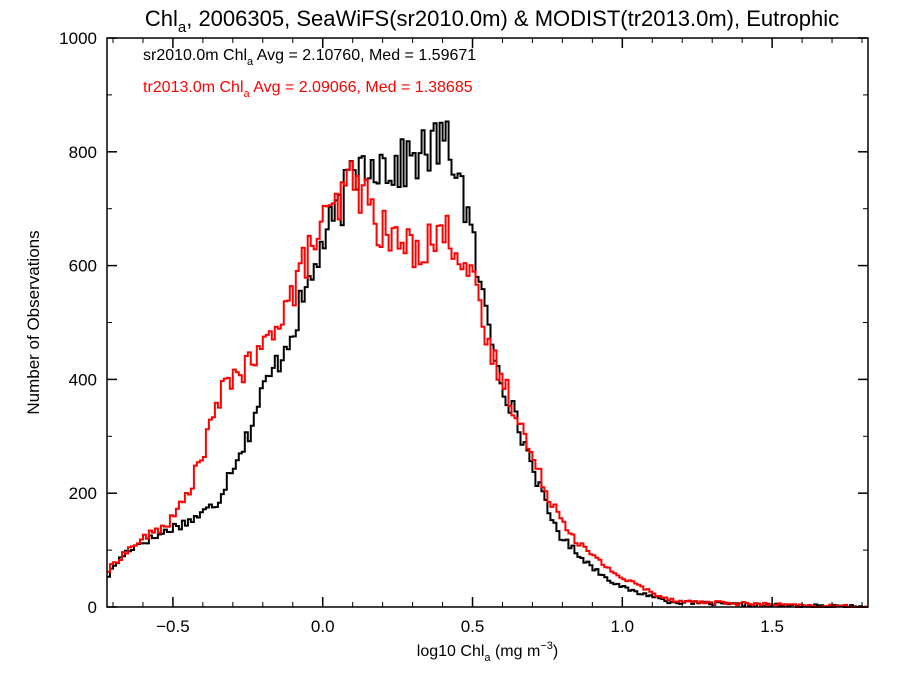 This screenshot has height=675, width=900. What do you see at coordinates (83, 266) in the screenshot?
I see `y-tick-label: 600` at bounding box center [83, 266].